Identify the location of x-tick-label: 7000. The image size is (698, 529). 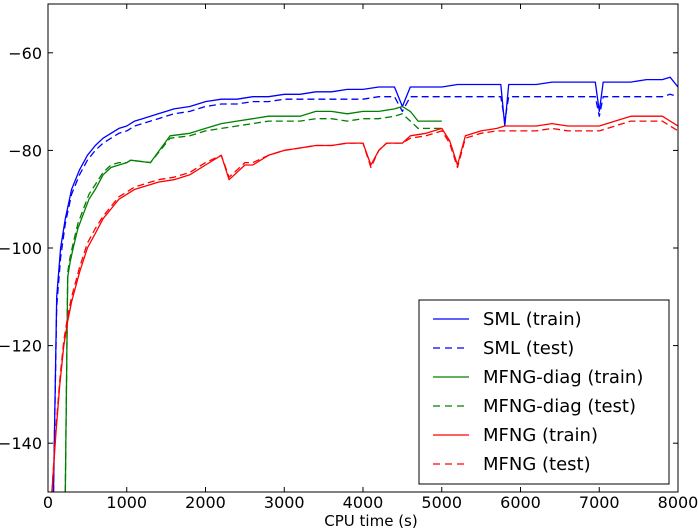
(599, 502).